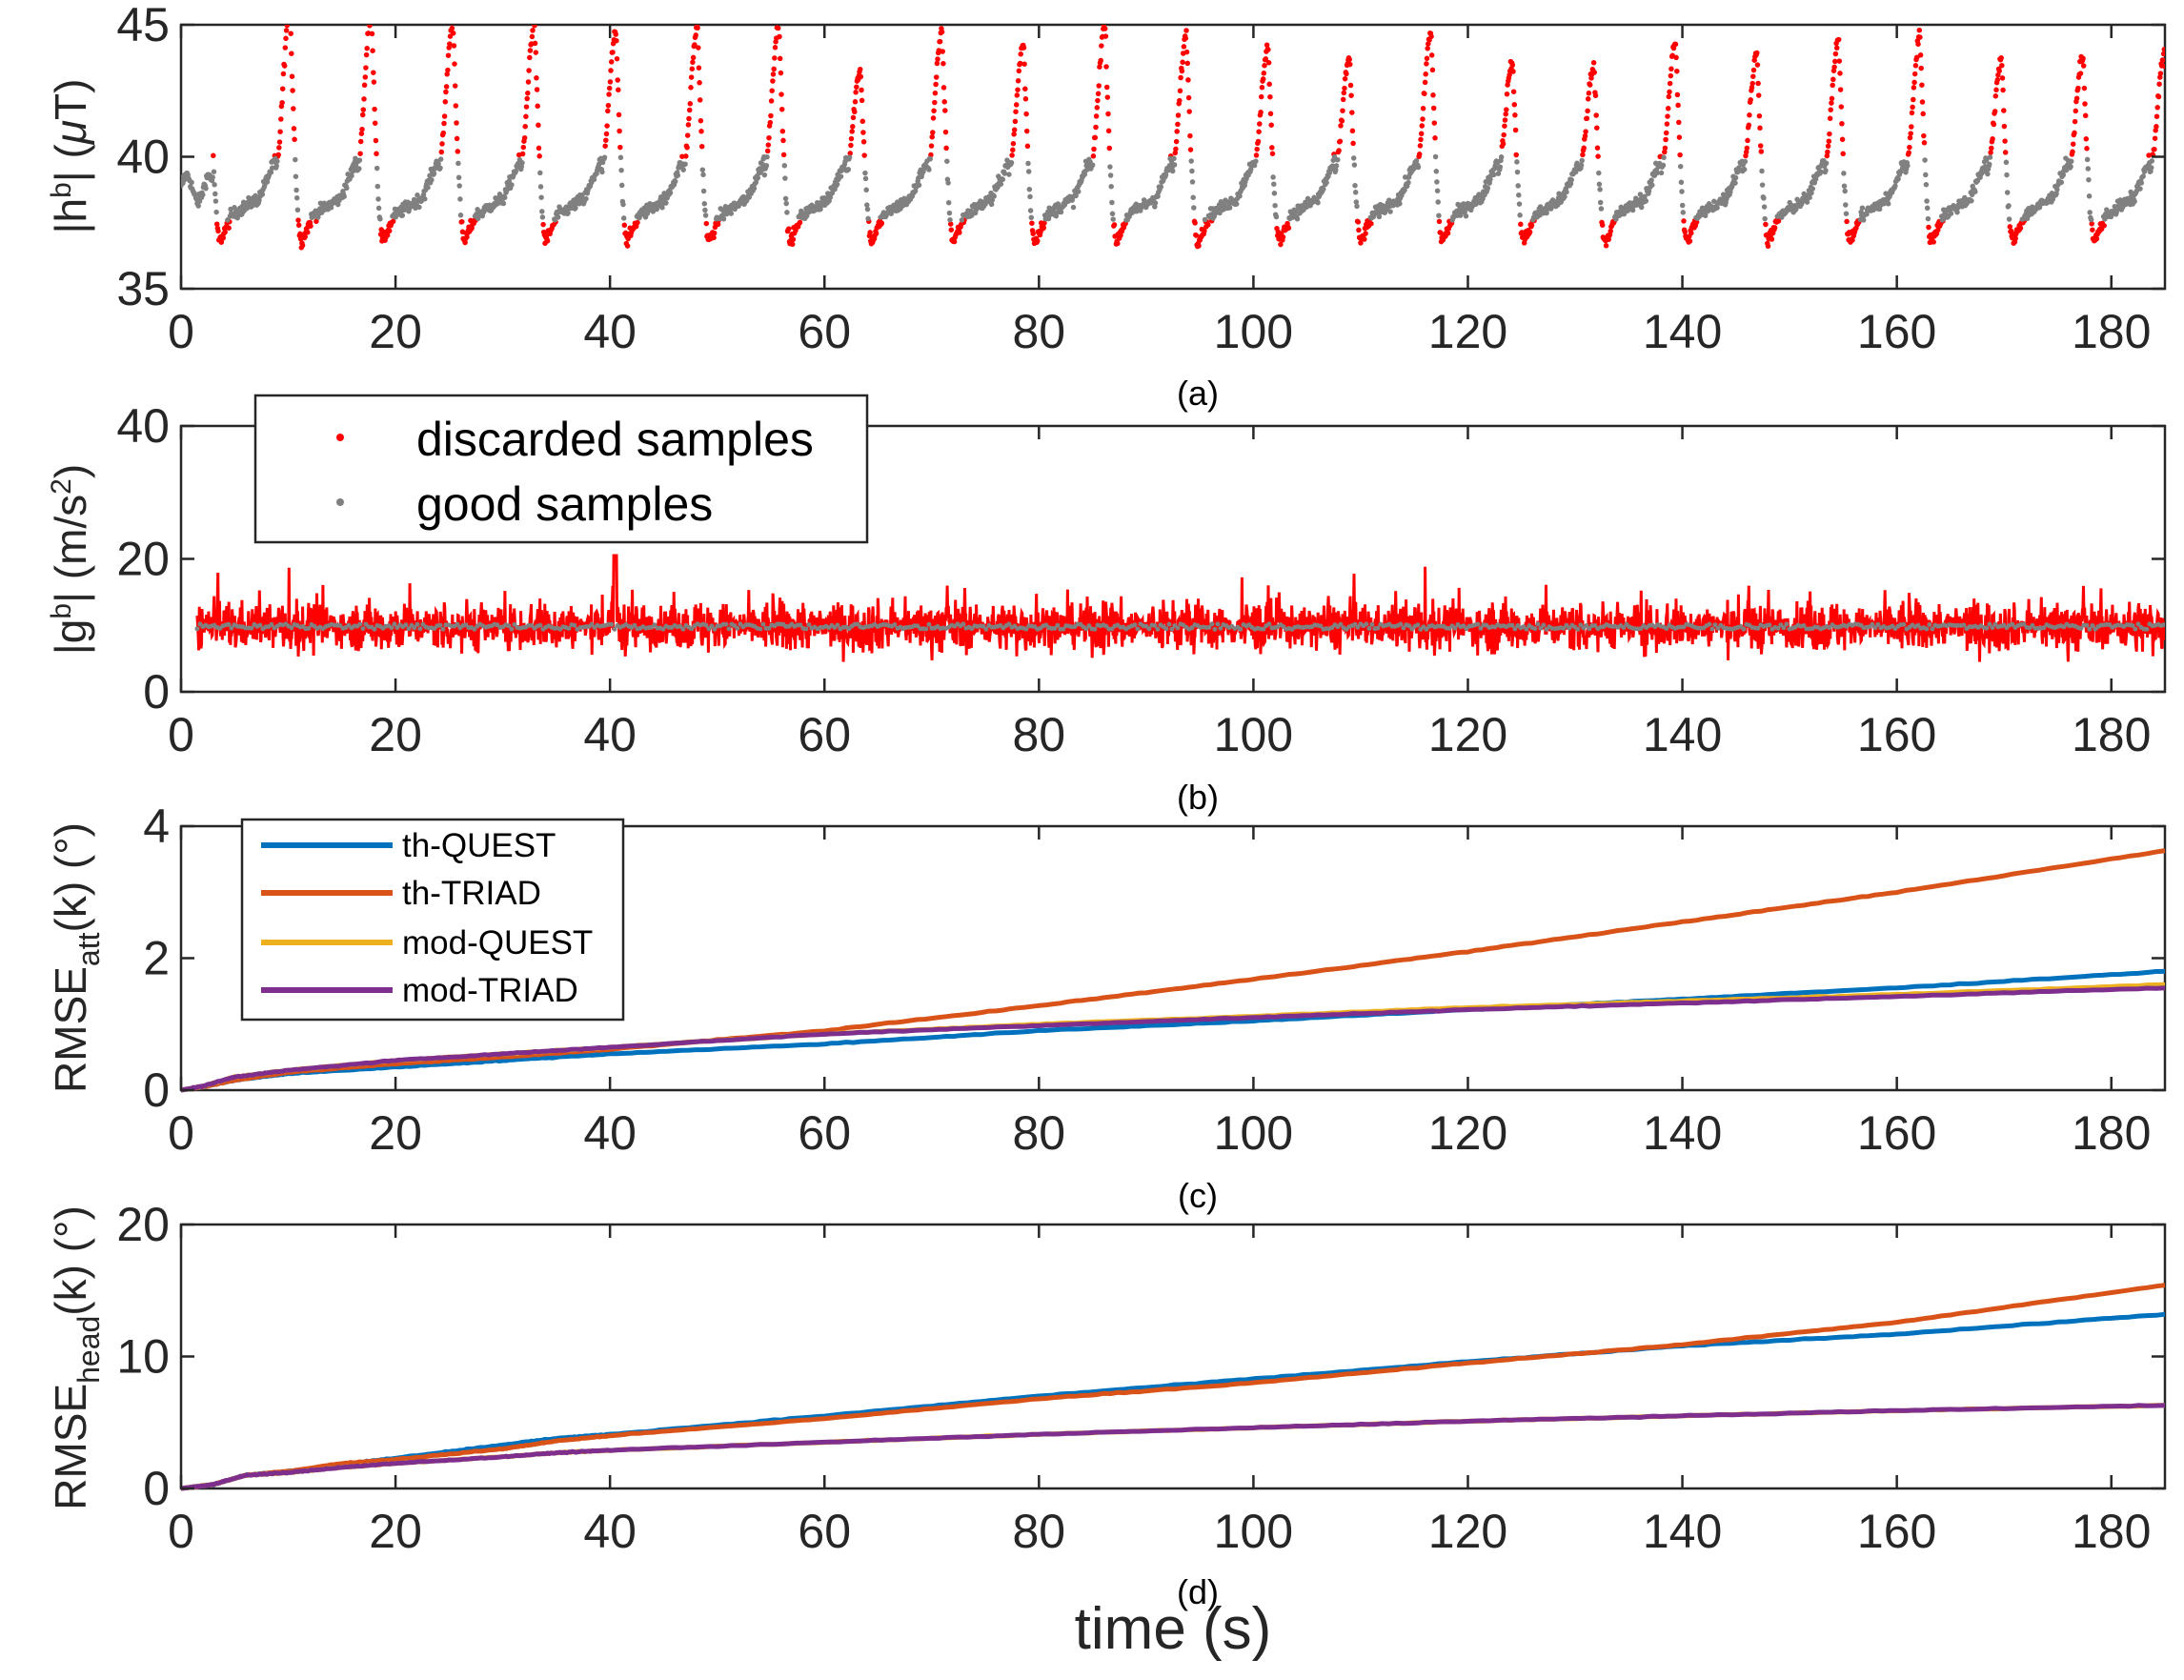  What do you see at coordinates (1179, 626) in the screenshot?
I see `panel-b-good-samples` at bounding box center [1179, 626].